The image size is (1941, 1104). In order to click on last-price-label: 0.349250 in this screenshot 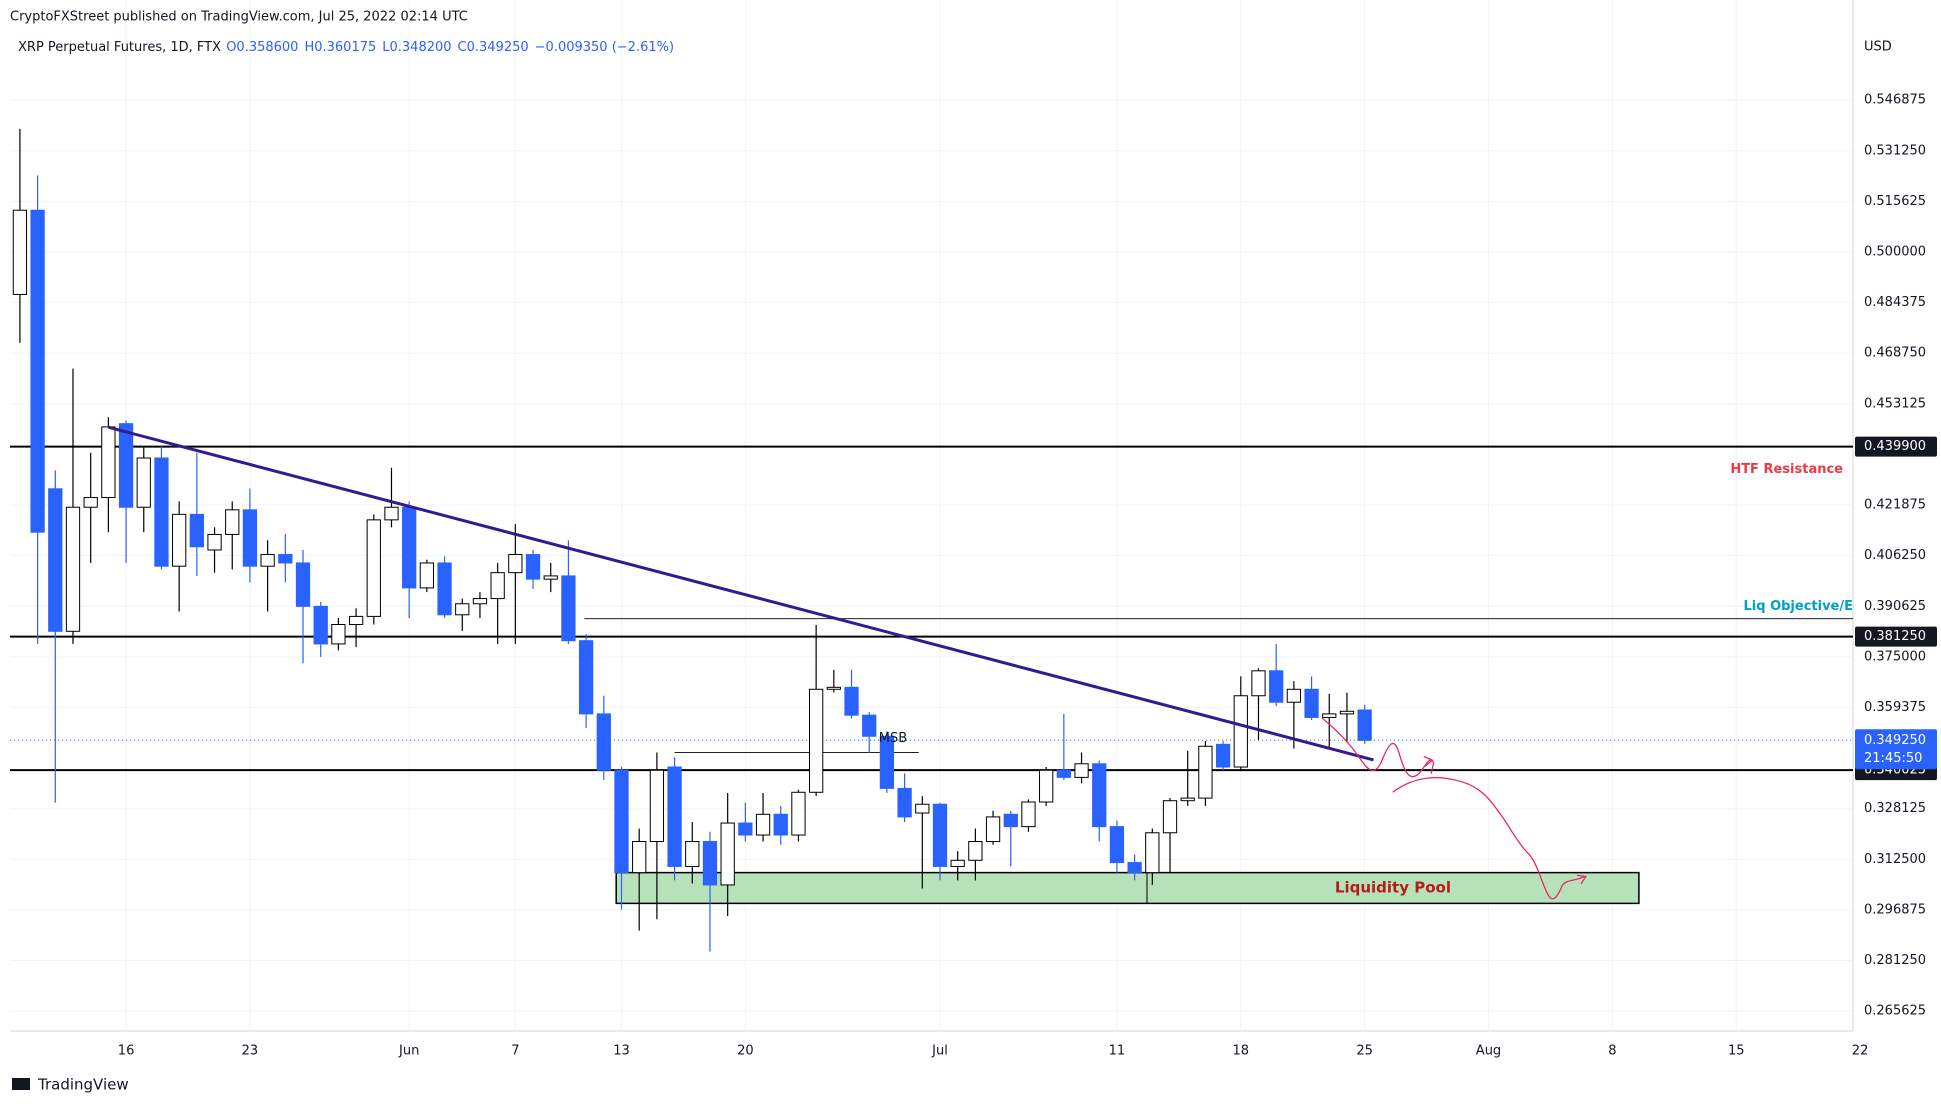, I will do `click(1895, 740)`.